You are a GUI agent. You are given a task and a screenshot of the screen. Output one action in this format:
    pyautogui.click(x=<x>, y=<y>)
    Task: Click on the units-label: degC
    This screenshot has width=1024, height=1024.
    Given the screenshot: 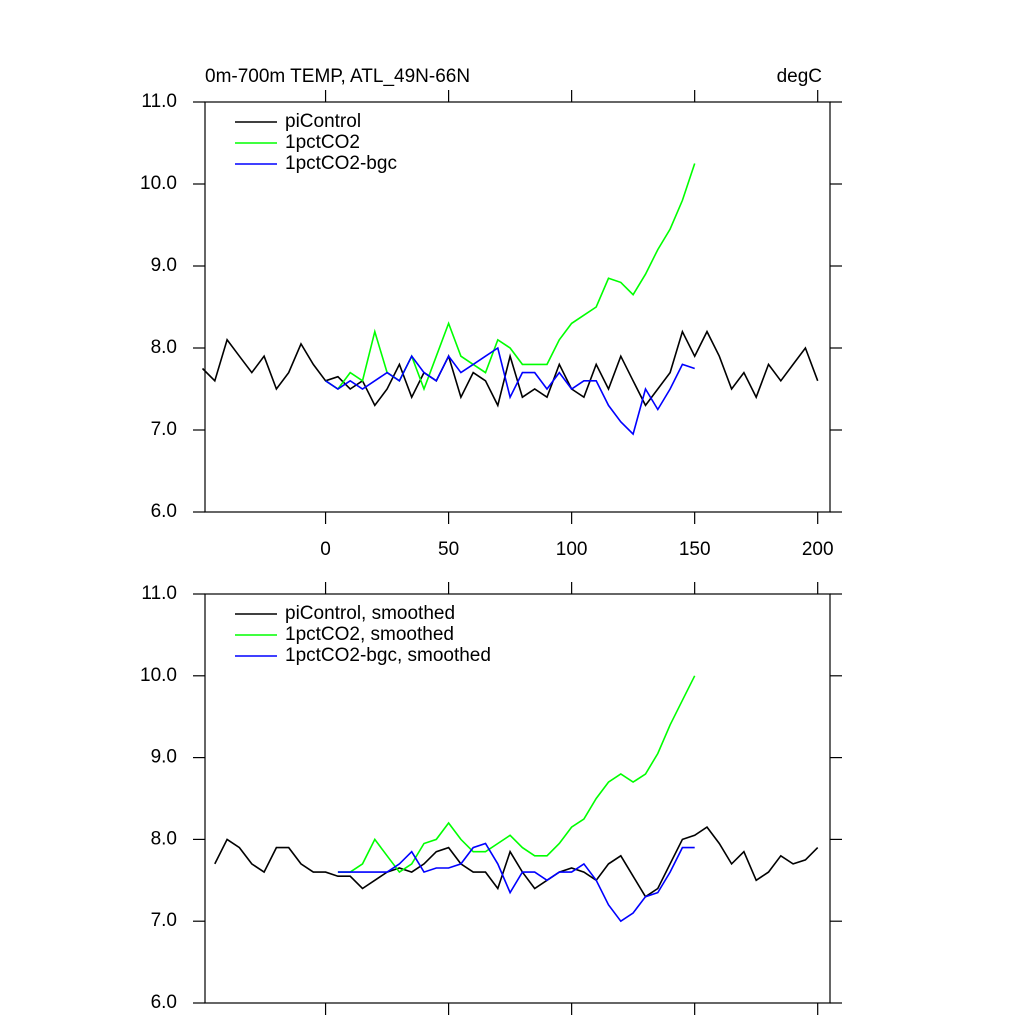 What is the action you would take?
    pyautogui.click(x=799, y=76)
    